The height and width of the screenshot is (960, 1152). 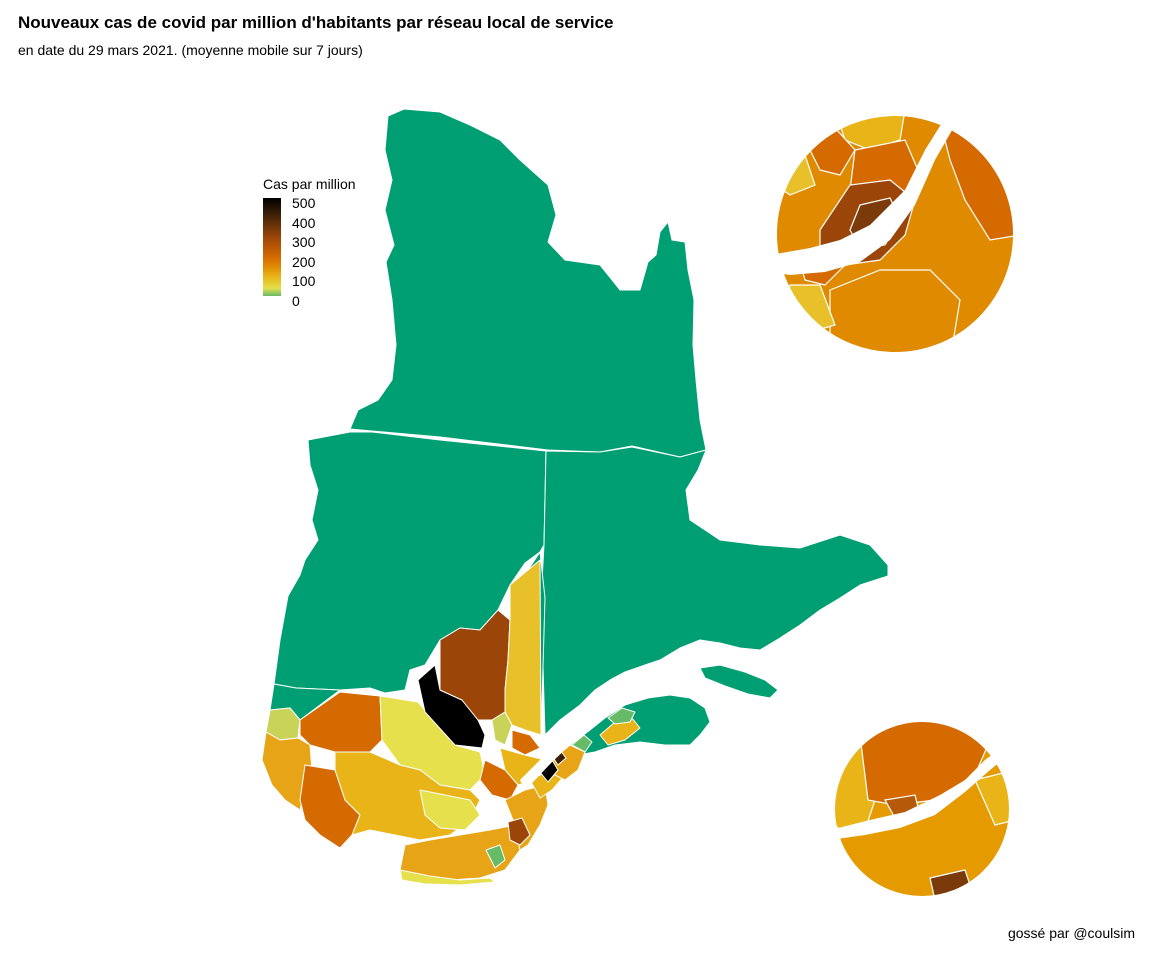 What do you see at coordinates (451, 706) in the screenshot?
I see `region-chibougamau` at bounding box center [451, 706].